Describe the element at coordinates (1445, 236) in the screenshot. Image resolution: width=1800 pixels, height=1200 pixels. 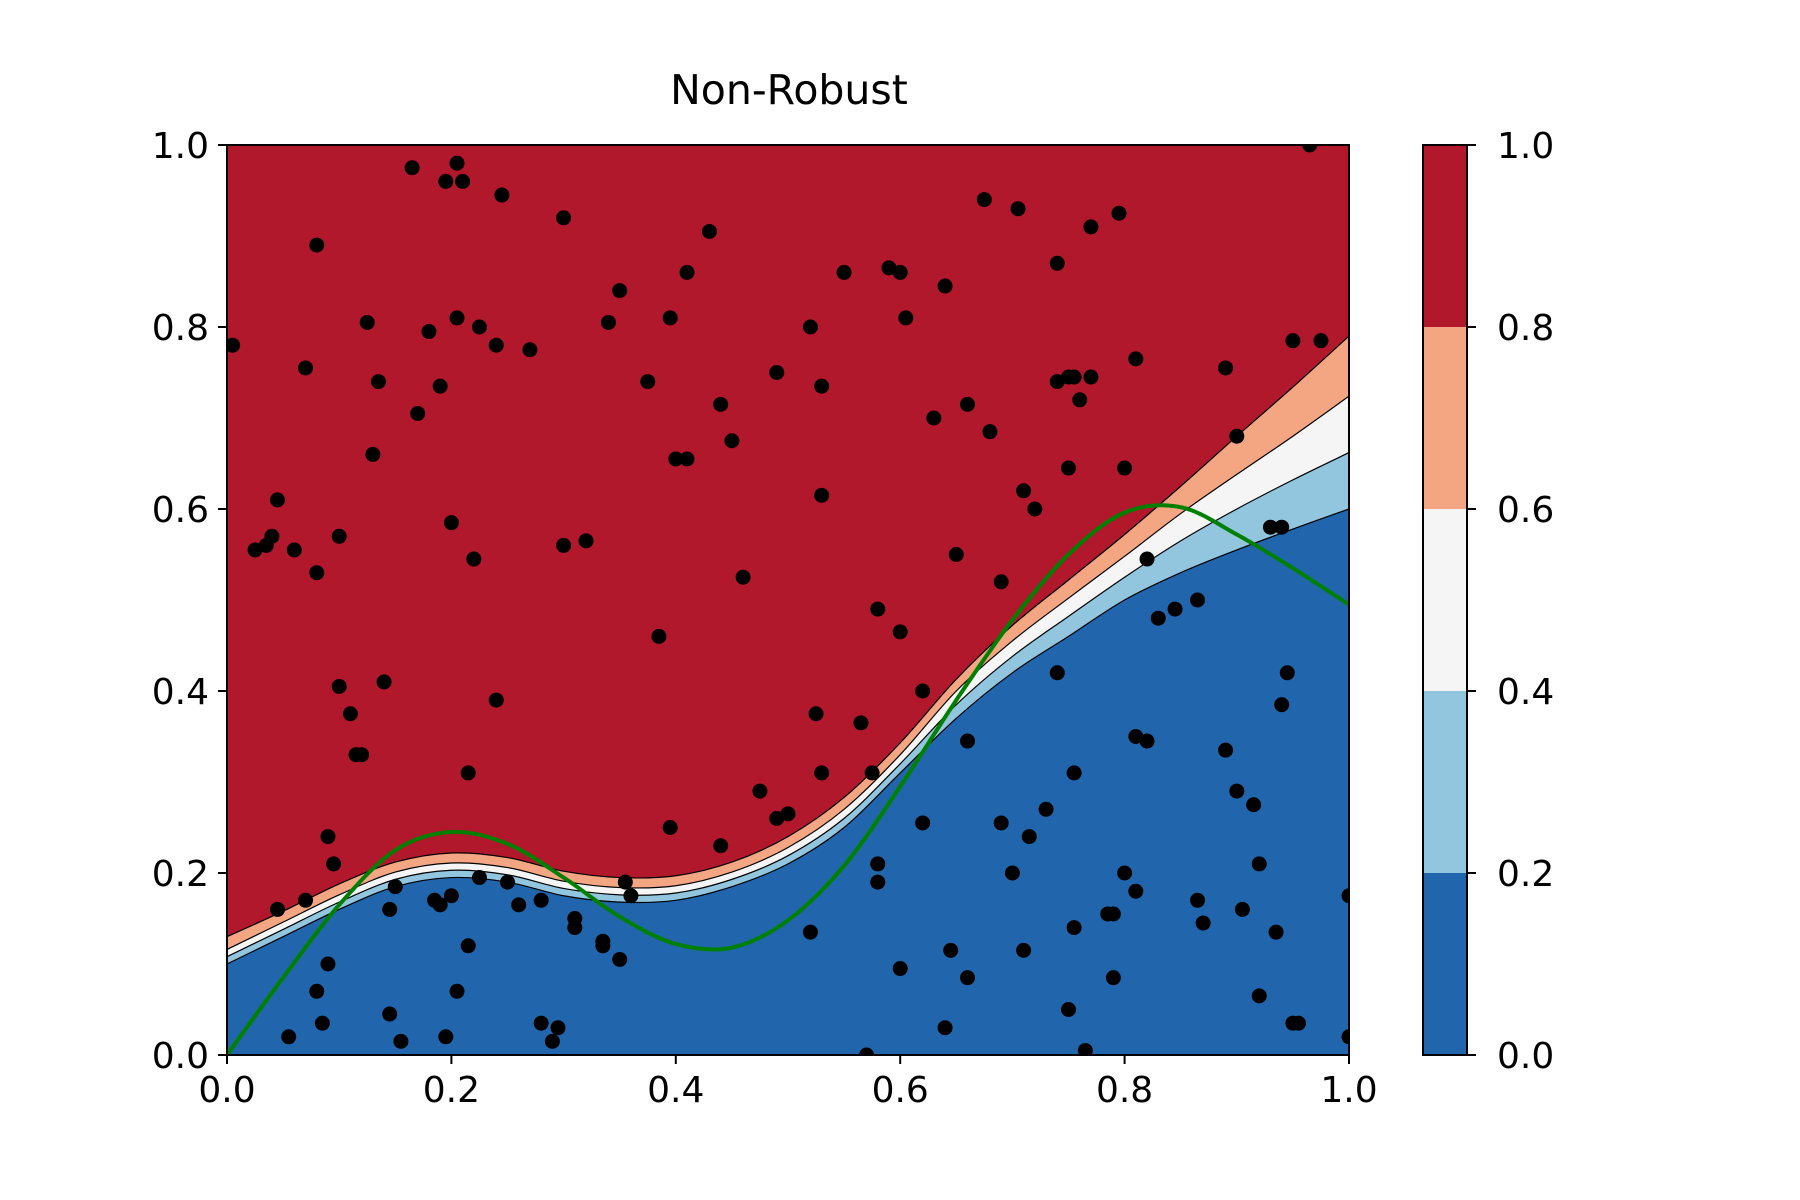
I see `colorbar-segment-0.8-1` at that location.